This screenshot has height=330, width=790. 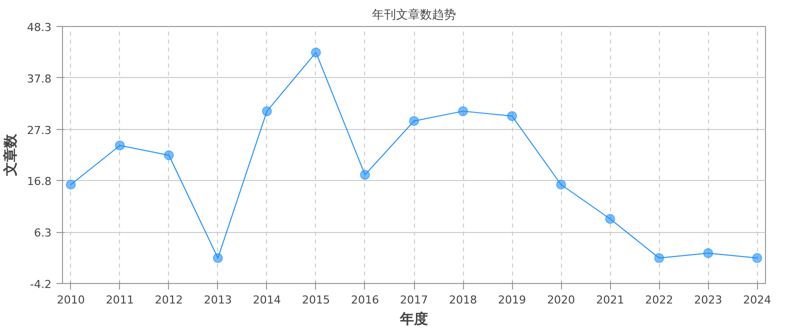 I want to click on x-axis-title: 年度, so click(x=413, y=319).